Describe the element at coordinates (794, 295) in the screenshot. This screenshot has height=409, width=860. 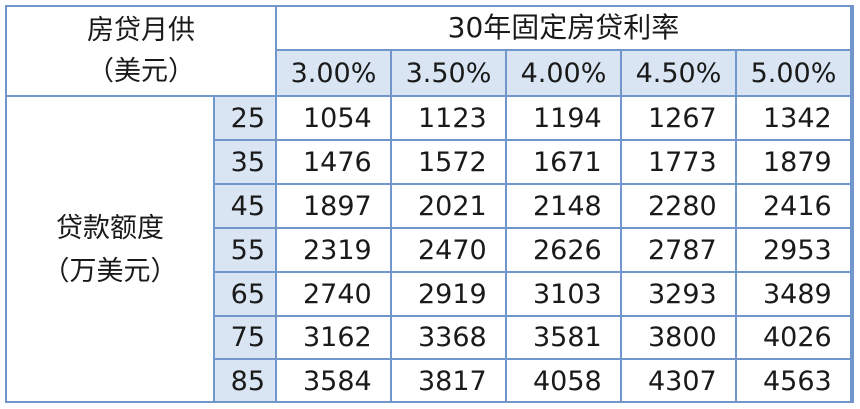
I see `payment-cell: 3489` at that location.